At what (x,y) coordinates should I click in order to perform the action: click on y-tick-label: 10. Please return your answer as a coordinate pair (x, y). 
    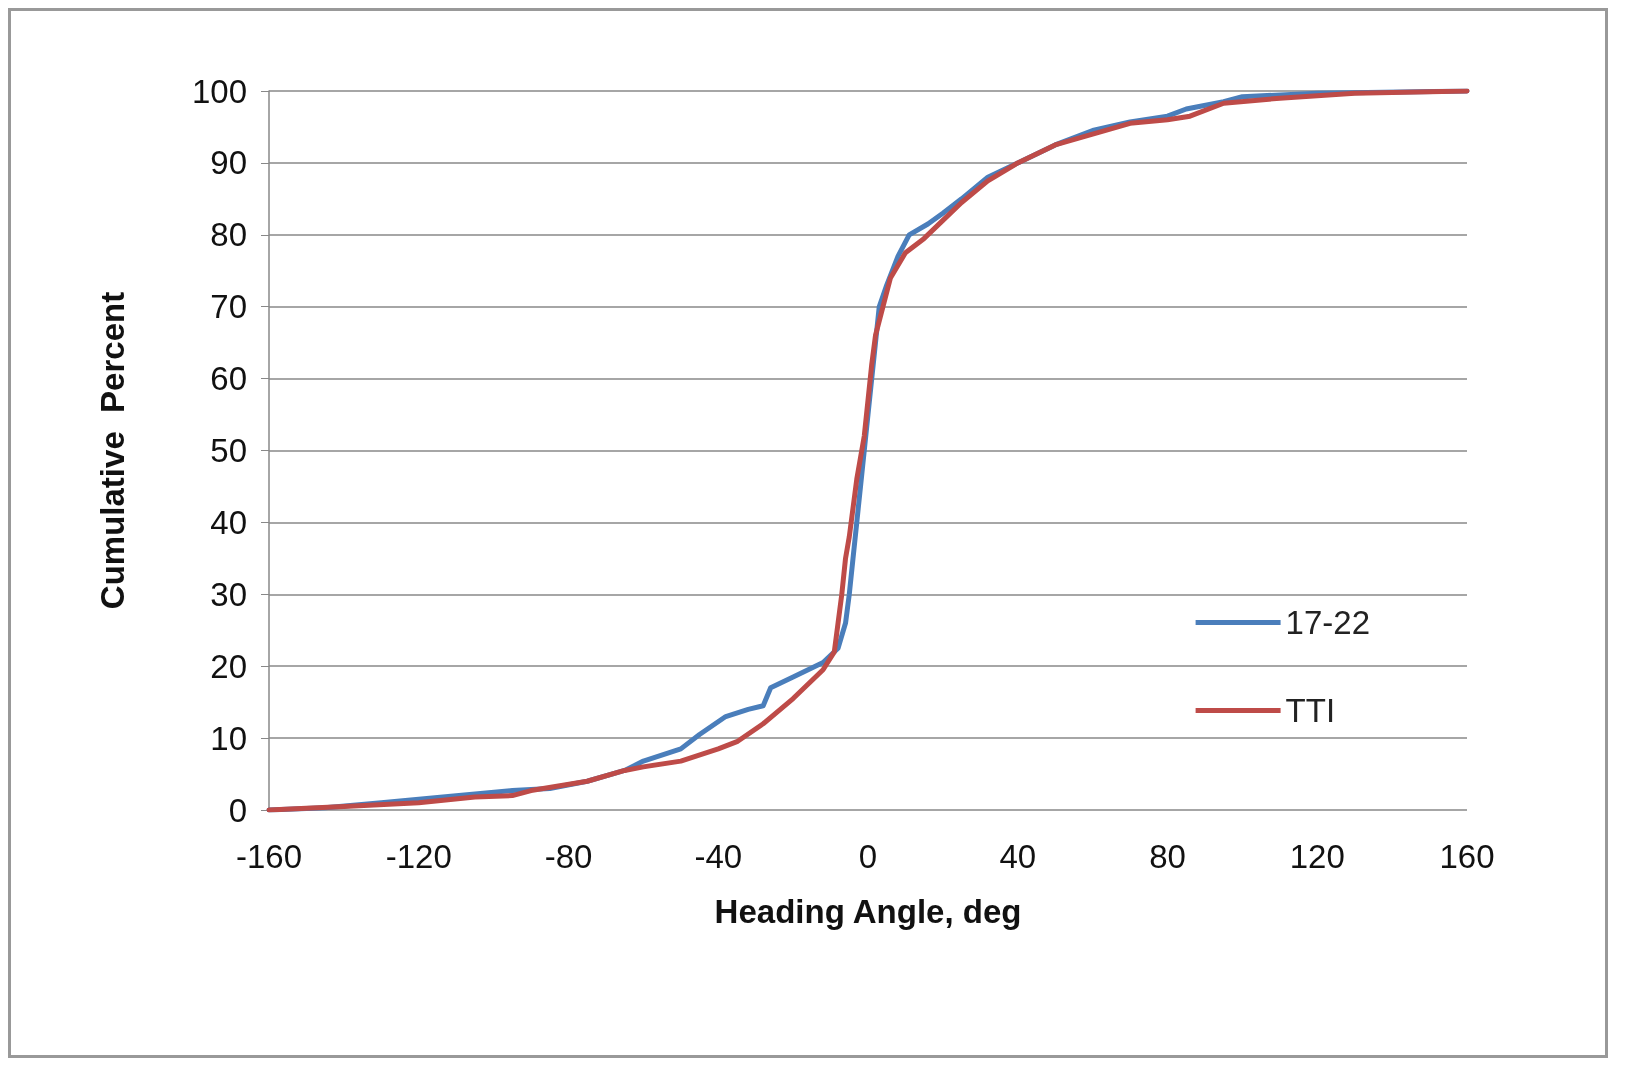
    Looking at the image, I should click on (228, 738).